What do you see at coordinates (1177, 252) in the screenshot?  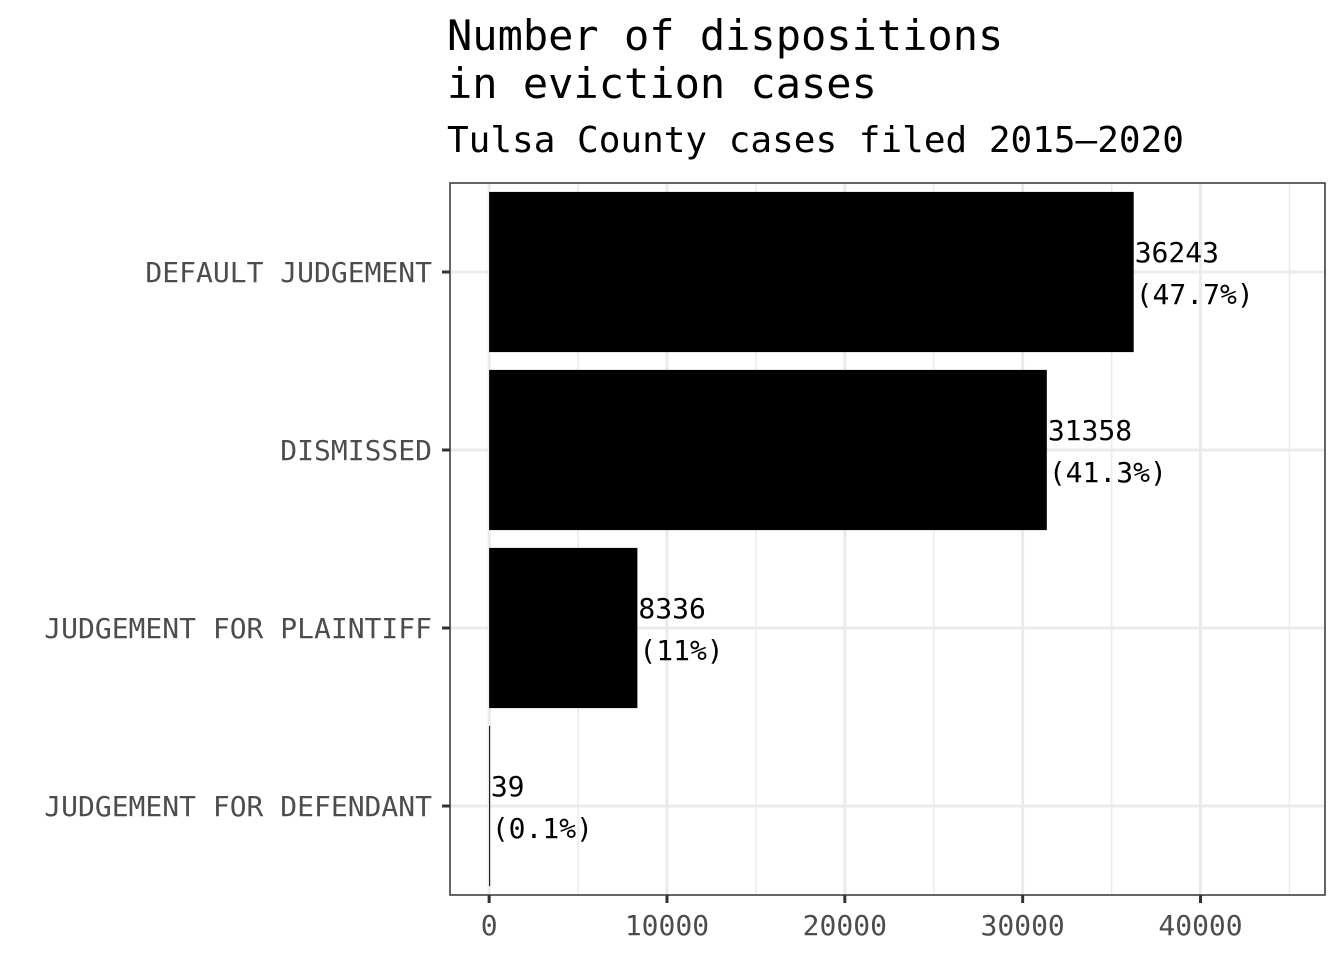 I see `bar-value-label: 36243` at bounding box center [1177, 252].